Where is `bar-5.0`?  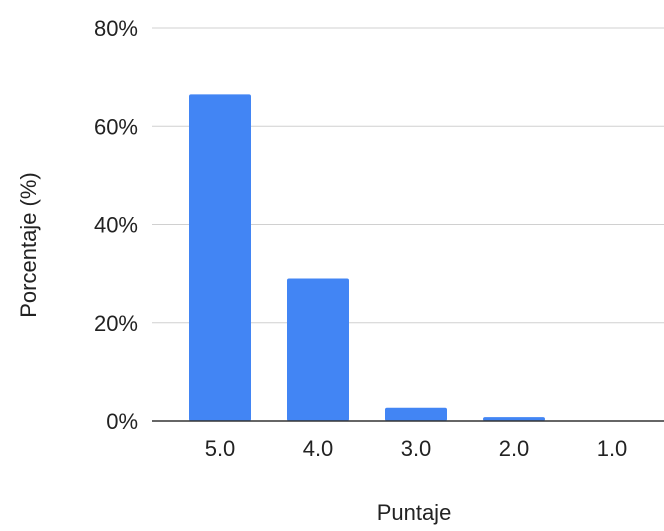
bar-5.0 is located at coordinates (220, 257).